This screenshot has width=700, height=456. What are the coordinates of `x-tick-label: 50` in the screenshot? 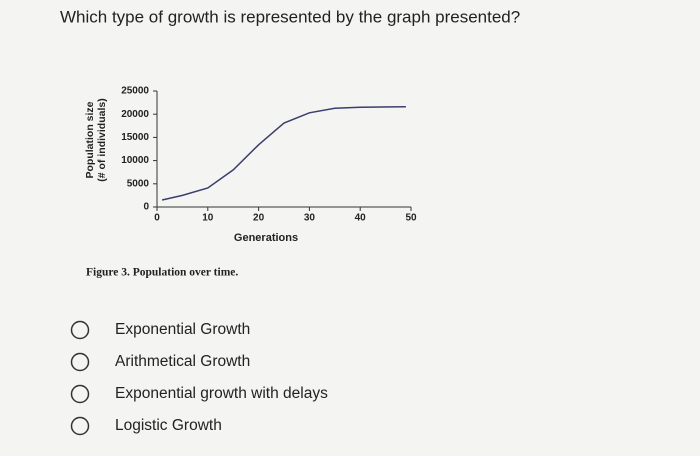 It's located at (411, 218).